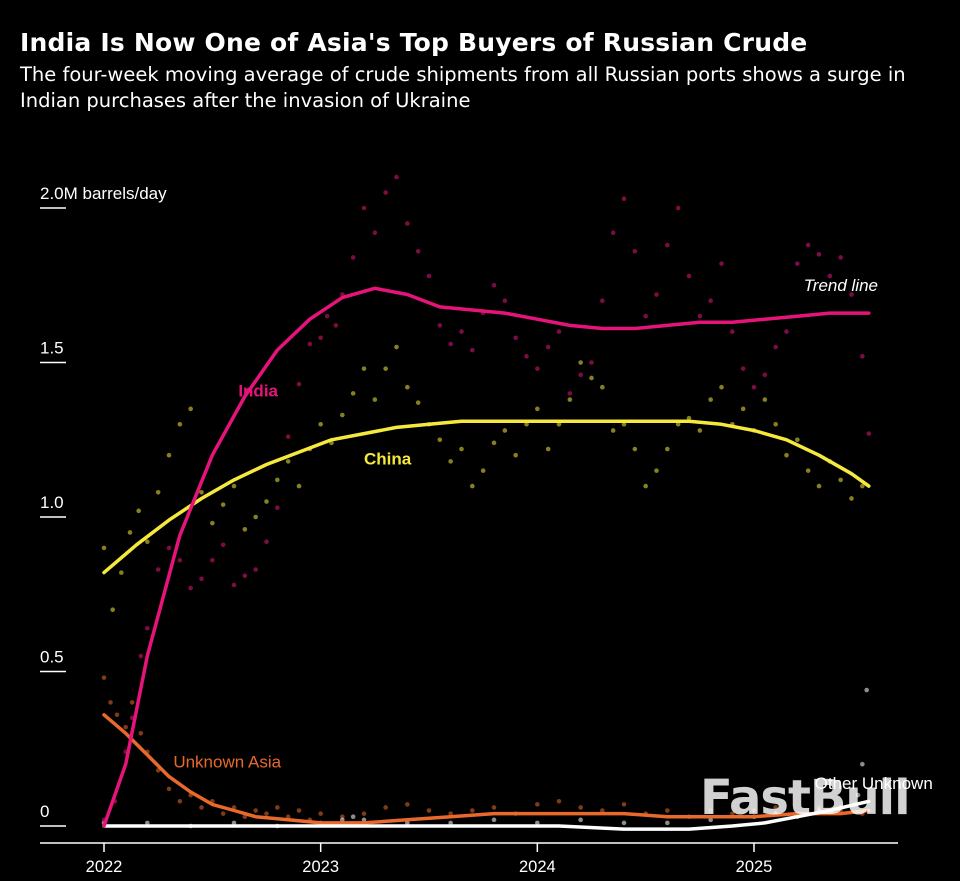 This screenshot has height=881, width=960. What do you see at coordinates (874, 783) in the screenshot?
I see `other-unknown-label: Other Unknown` at bounding box center [874, 783].